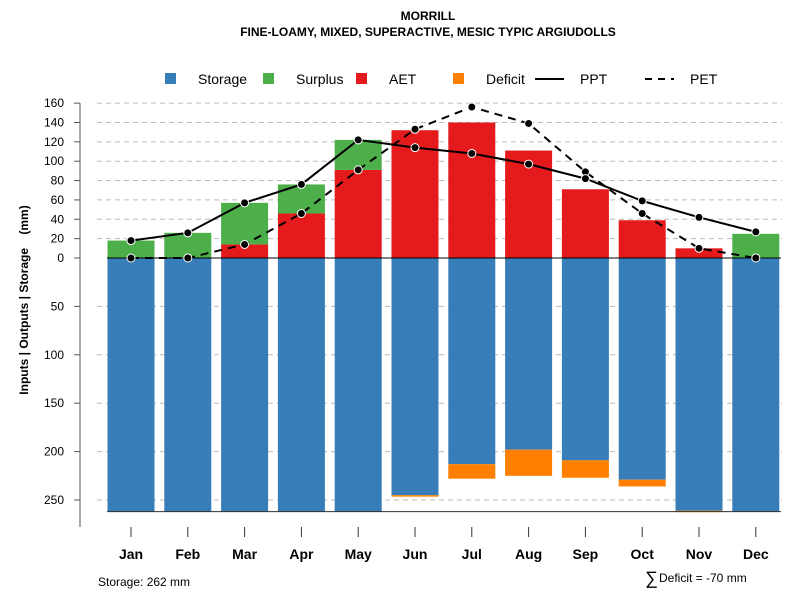 Image resolution: width=800 pixels, height=600 pixels. I want to click on legend-label: Surplus, so click(319, 79).